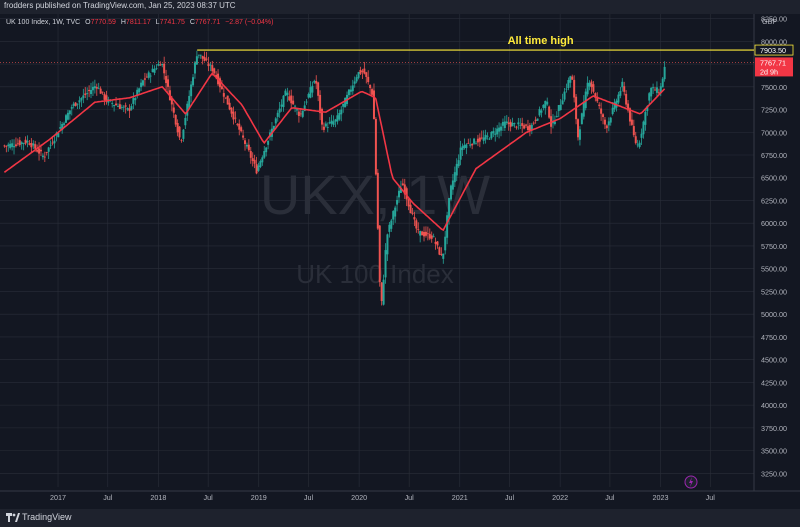  What do you see at coordinates (47, 517) in the screenshot?
I see `tradingview-brand: TradingView` at bounding box center [47, 517].